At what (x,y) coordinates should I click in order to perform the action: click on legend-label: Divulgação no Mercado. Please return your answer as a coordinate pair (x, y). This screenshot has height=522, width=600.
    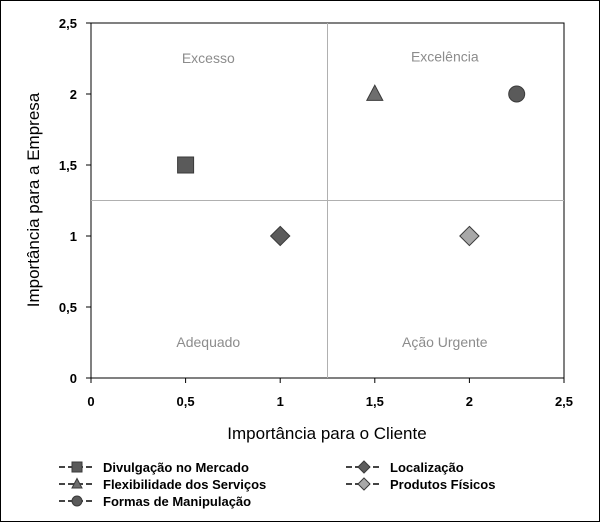
    Looking at the image, I should click on (176, 467).